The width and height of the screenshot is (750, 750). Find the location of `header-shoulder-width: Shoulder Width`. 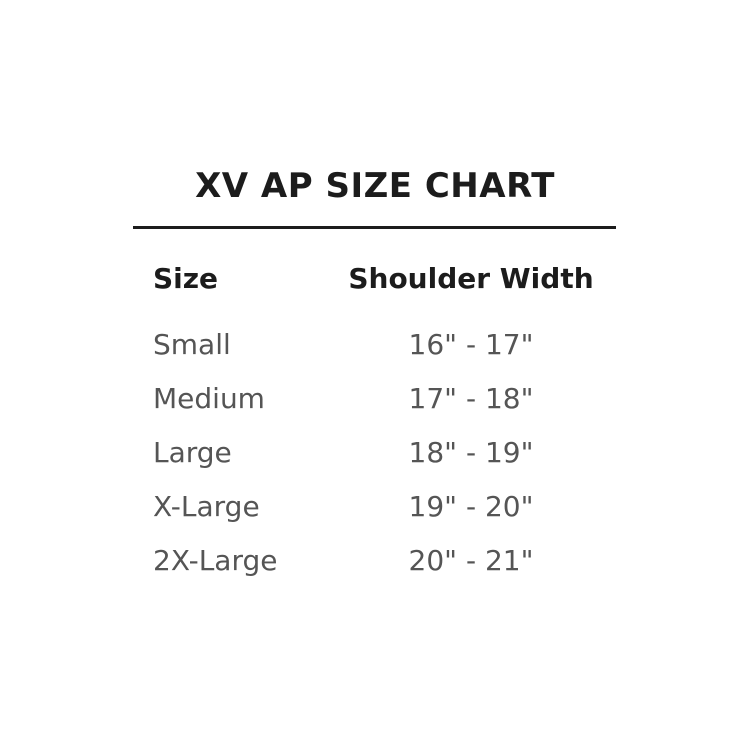

header-shoulder-width: Shoulder Width is located at coordinates (471, 278).